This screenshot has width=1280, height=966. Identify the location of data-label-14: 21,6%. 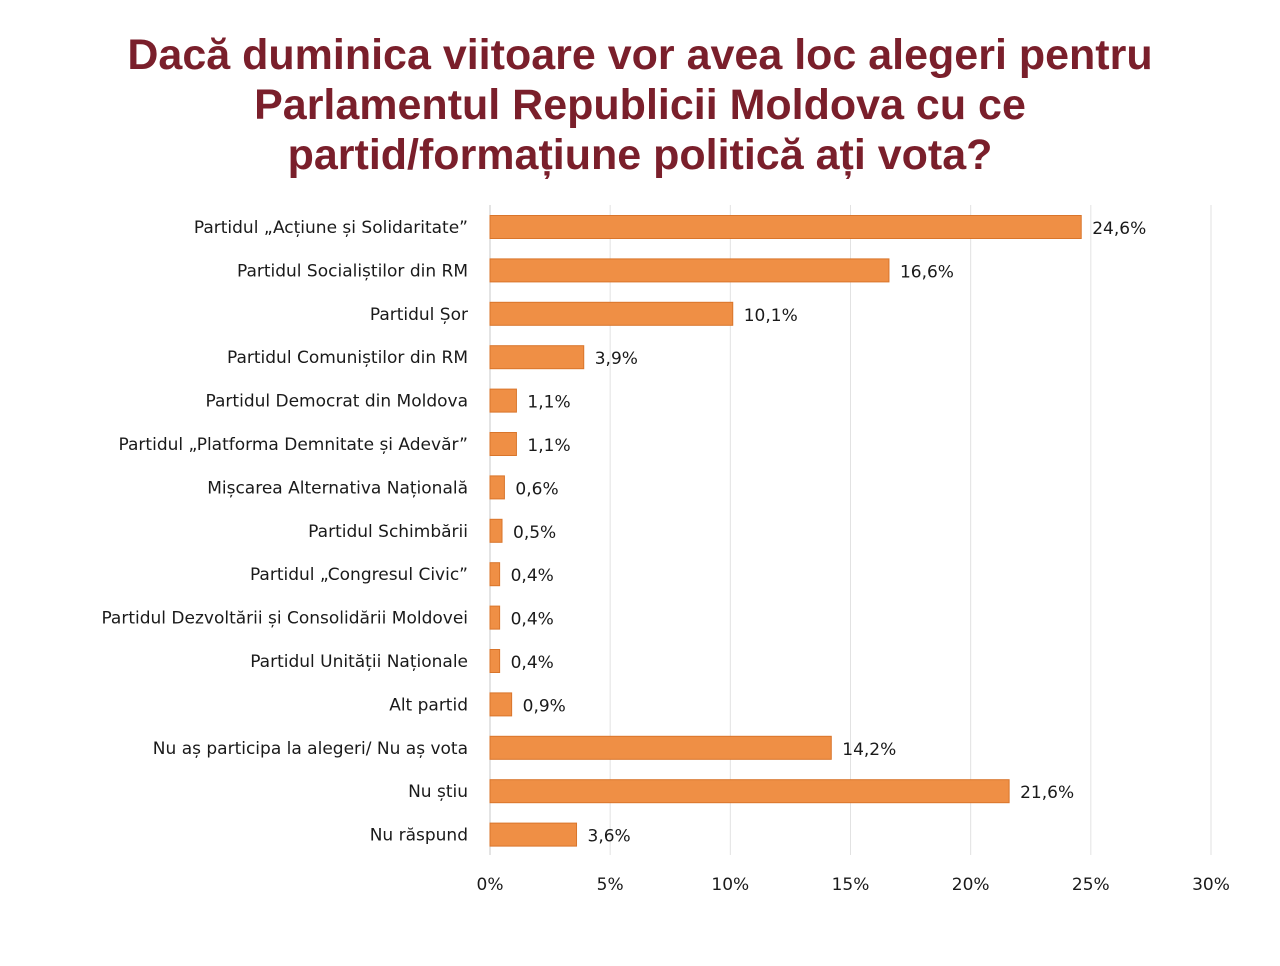
(1047, 793).